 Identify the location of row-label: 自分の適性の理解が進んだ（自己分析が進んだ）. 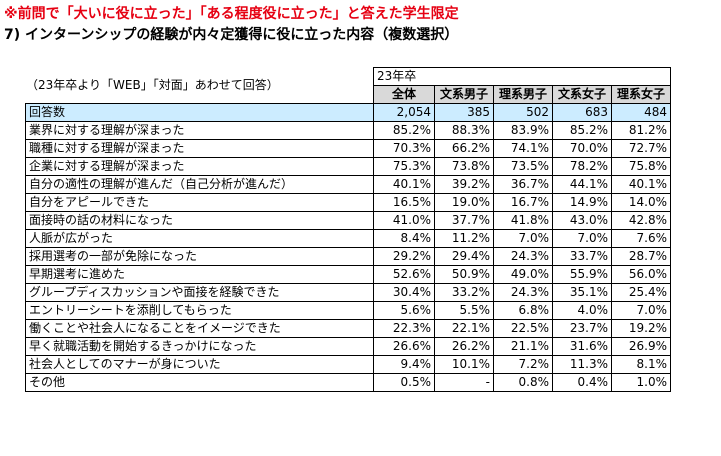
(199, 184).